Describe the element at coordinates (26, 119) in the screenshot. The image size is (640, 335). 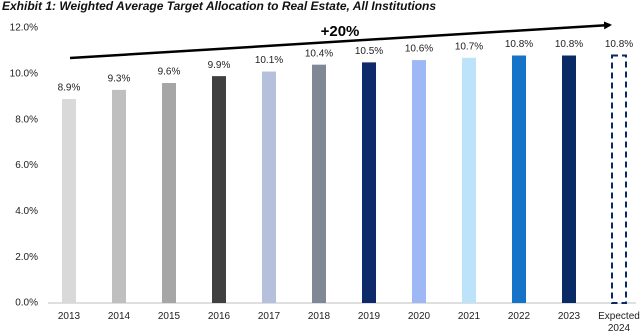
I see `y-tick-label: 8.0%` at that location.